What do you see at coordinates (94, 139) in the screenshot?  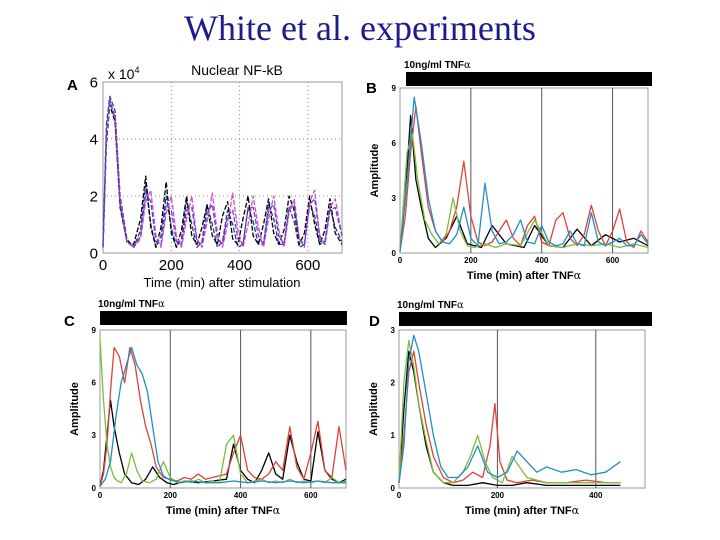 I see `y-tick-label: 4` at bounding box center [94, 139].